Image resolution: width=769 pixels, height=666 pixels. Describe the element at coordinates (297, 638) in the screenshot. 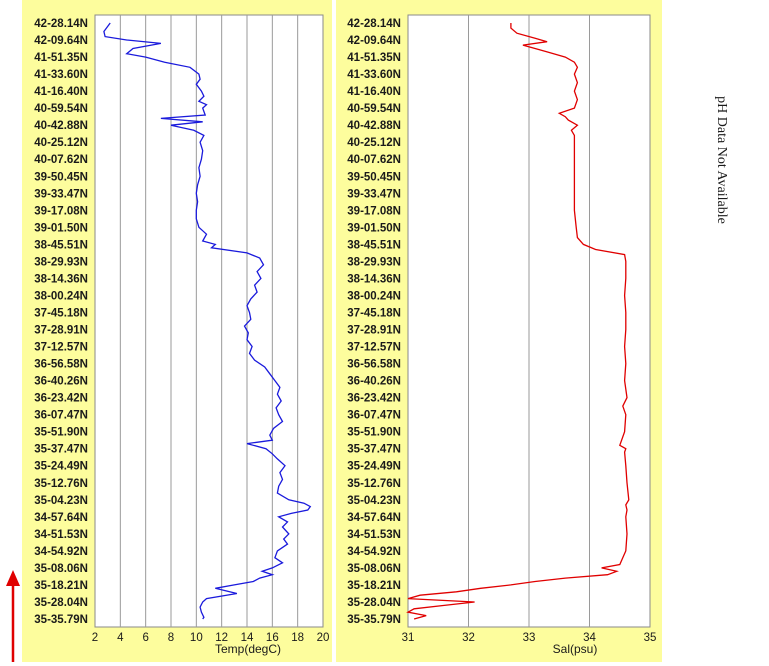

I see `x-tick-label: 18` at that location.